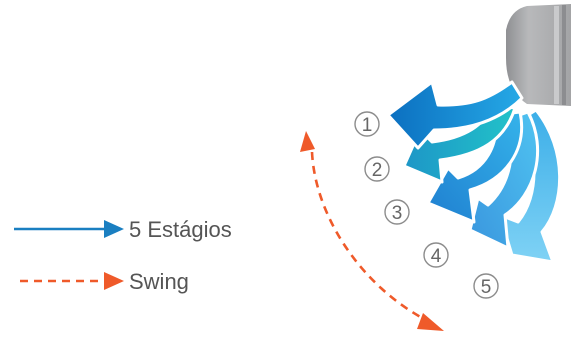  I want to click on stage-number-2: 2, so click(377, 169).